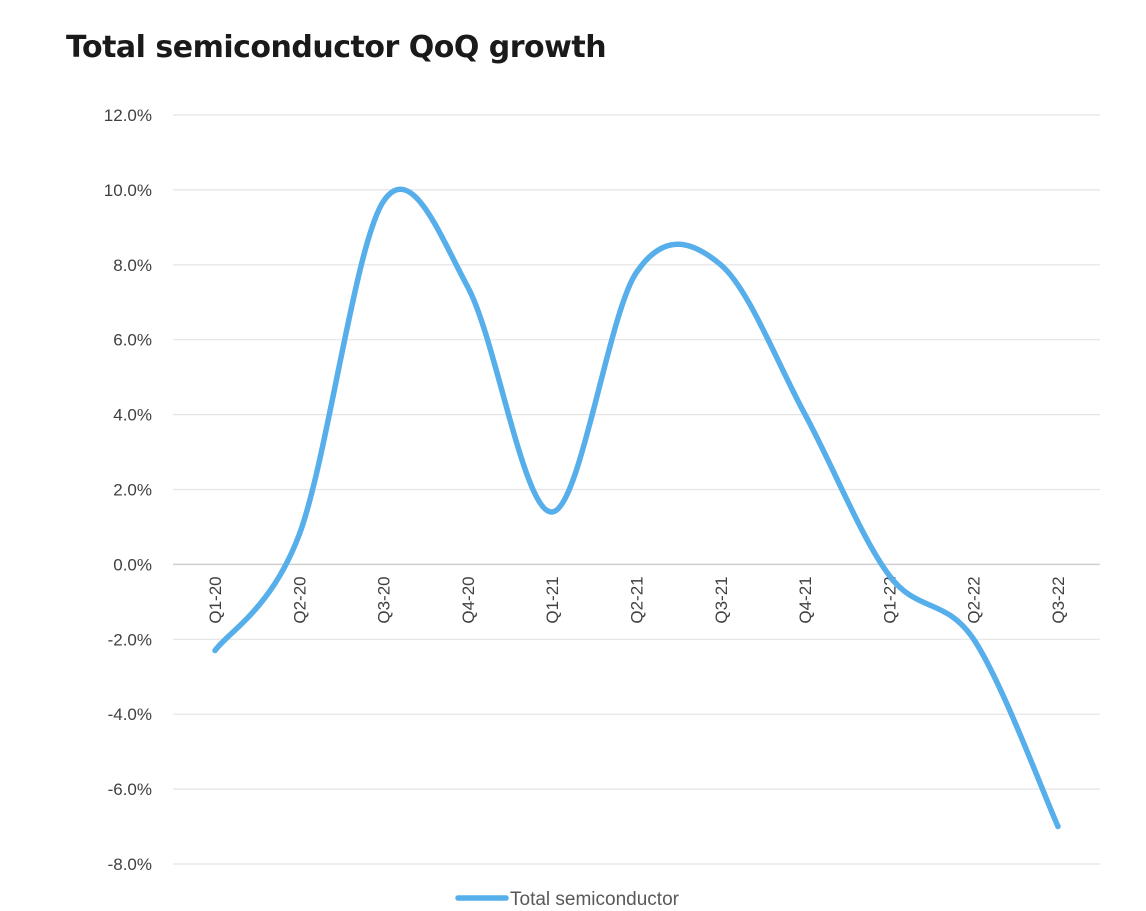 The image size is (1146, 911). I want to click on y-tick-label: 6.0%, so click(132, 340).